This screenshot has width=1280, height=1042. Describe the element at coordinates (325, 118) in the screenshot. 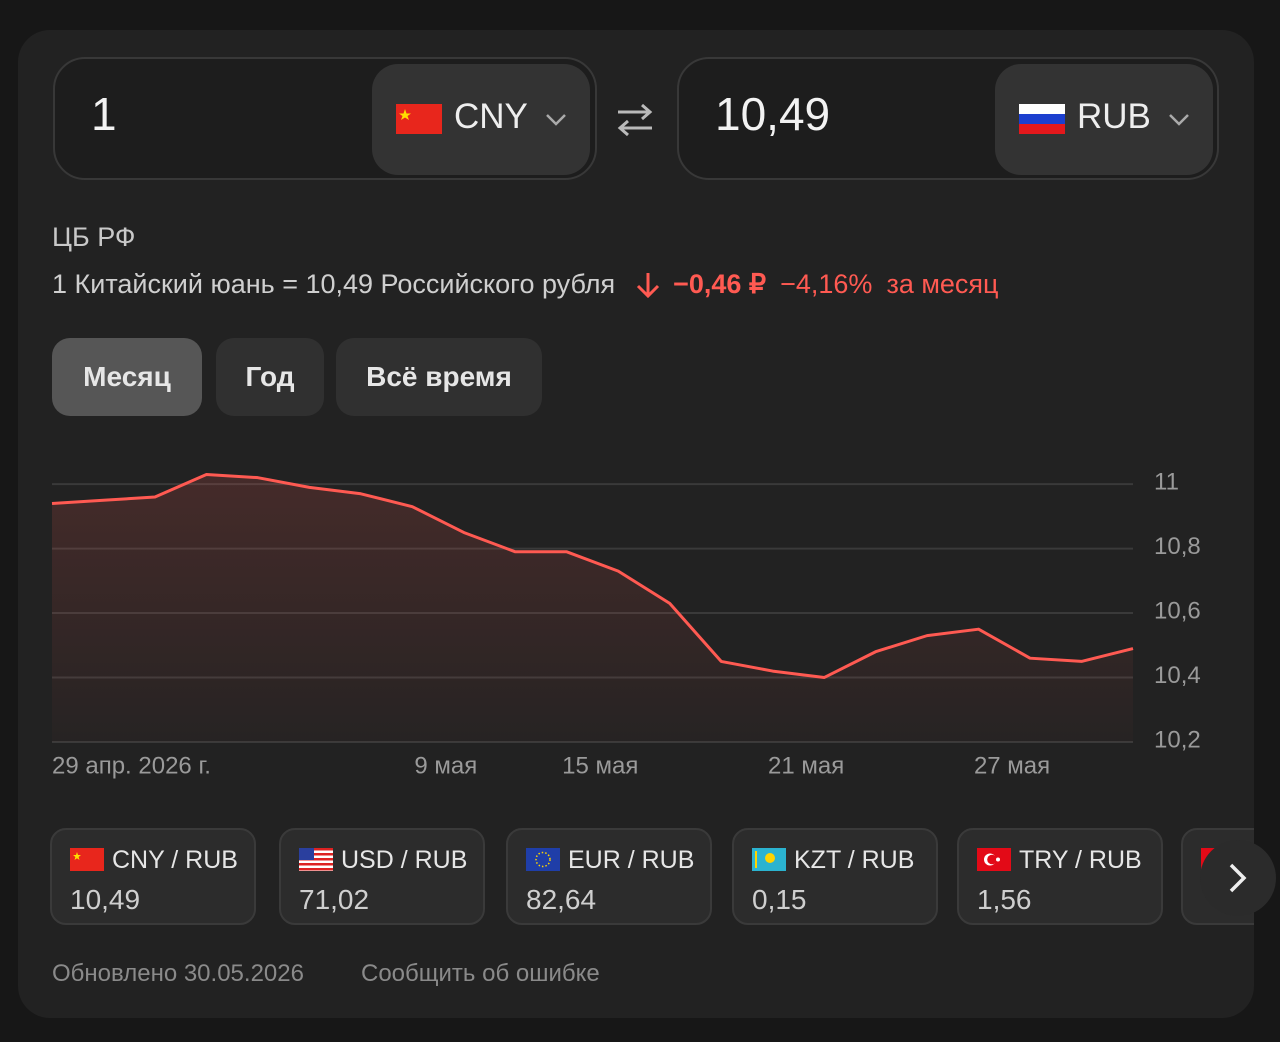

I see `from-field: 1 CNY` at that location.